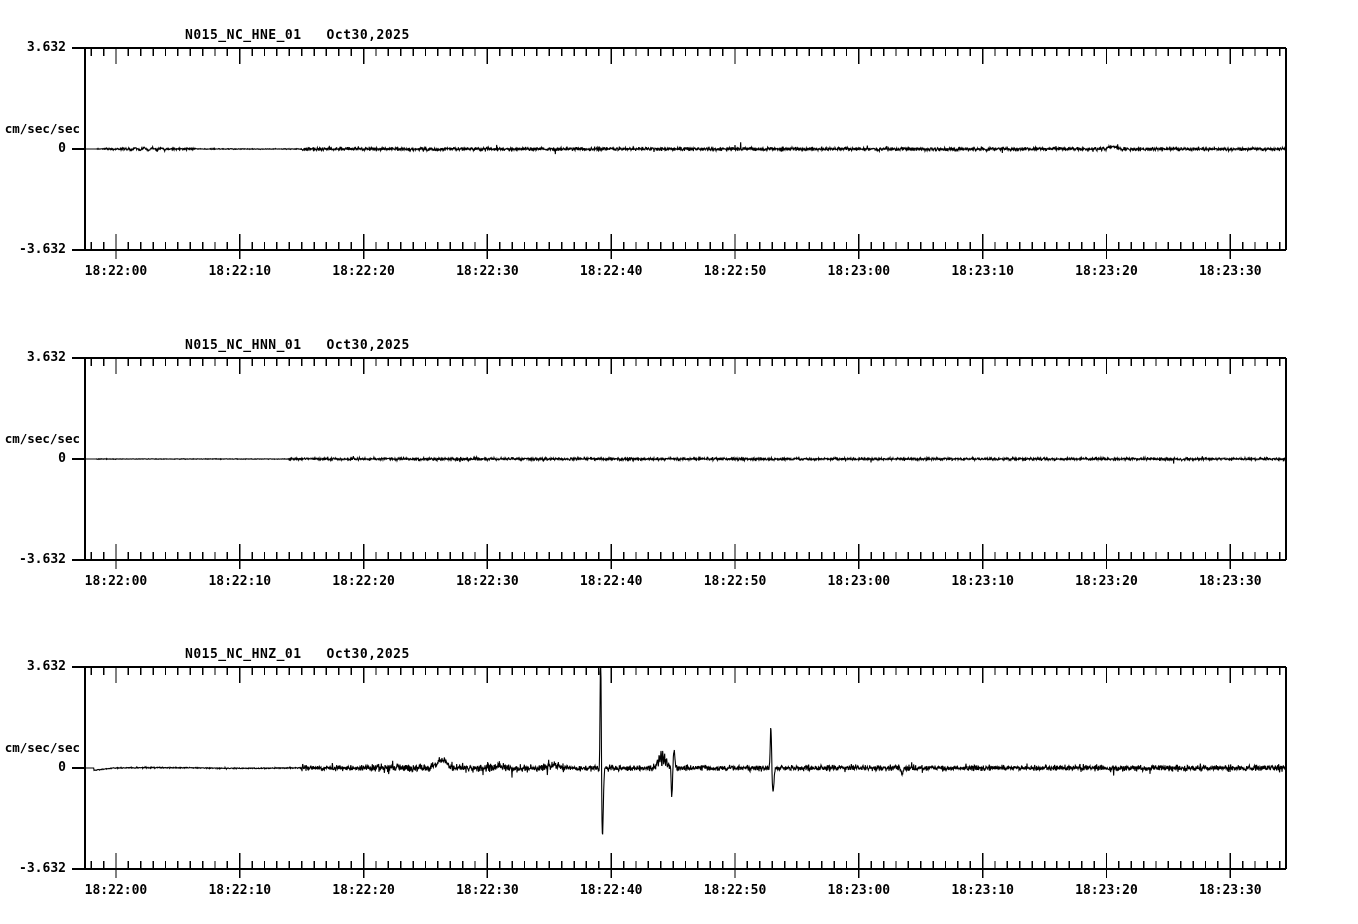 This screenshot has width=1358, height=924. What do you see at coordinates (297, 35) in the screenshot?
I see `panel-title: N015_NC_HNE_01 Oct30,2025` at bounding box center [297, 35].